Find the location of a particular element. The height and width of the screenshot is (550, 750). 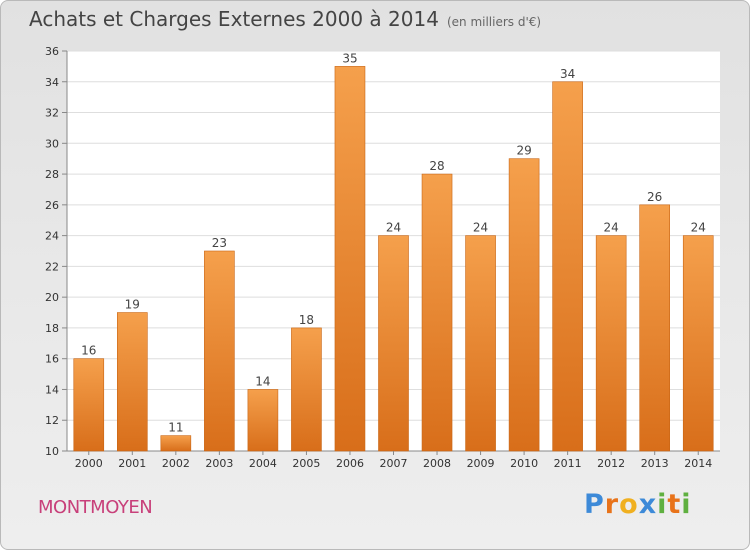

data-label: 11 is located at coordinates (175, 428).